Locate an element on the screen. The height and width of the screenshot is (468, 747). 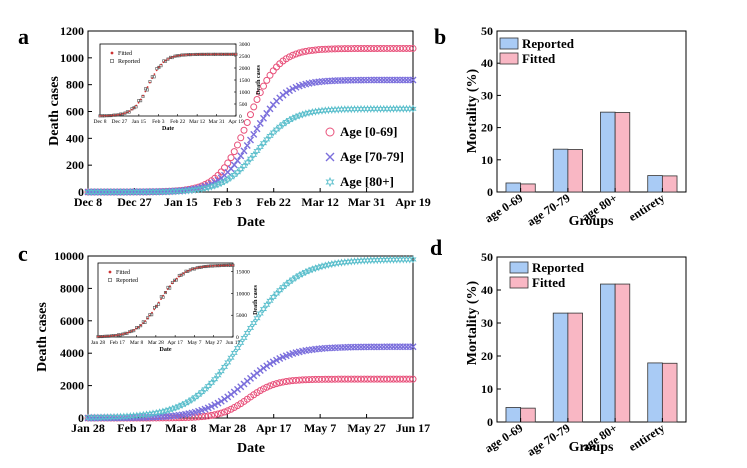
y-tick-label: 200 is located at coordinates (75, 165).